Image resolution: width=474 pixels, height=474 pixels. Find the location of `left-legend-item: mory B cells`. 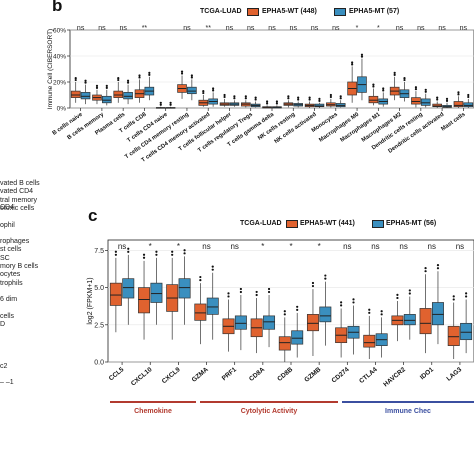

left-legend-item: mory B cells is located at coordinates (19, 266).